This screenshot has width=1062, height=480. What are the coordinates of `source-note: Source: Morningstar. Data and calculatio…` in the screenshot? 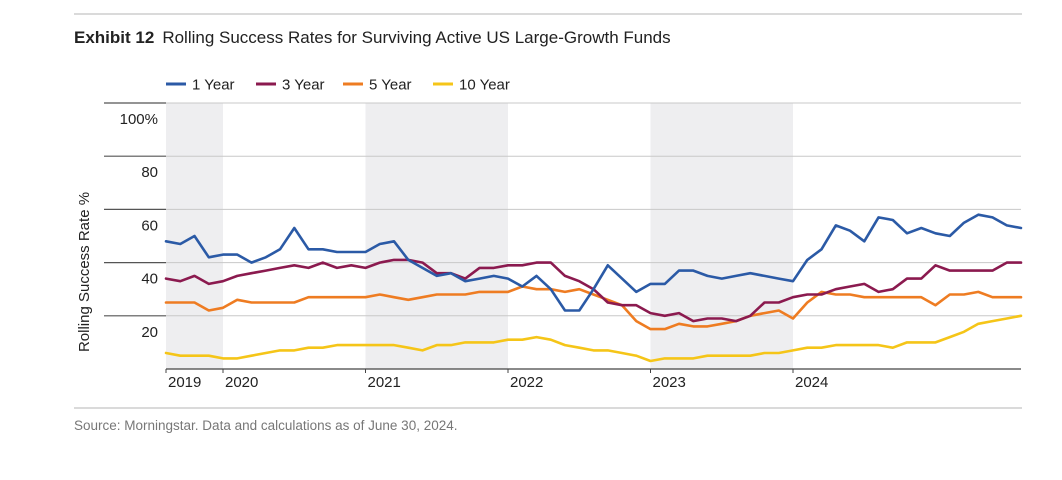 It's located at (265, 425).